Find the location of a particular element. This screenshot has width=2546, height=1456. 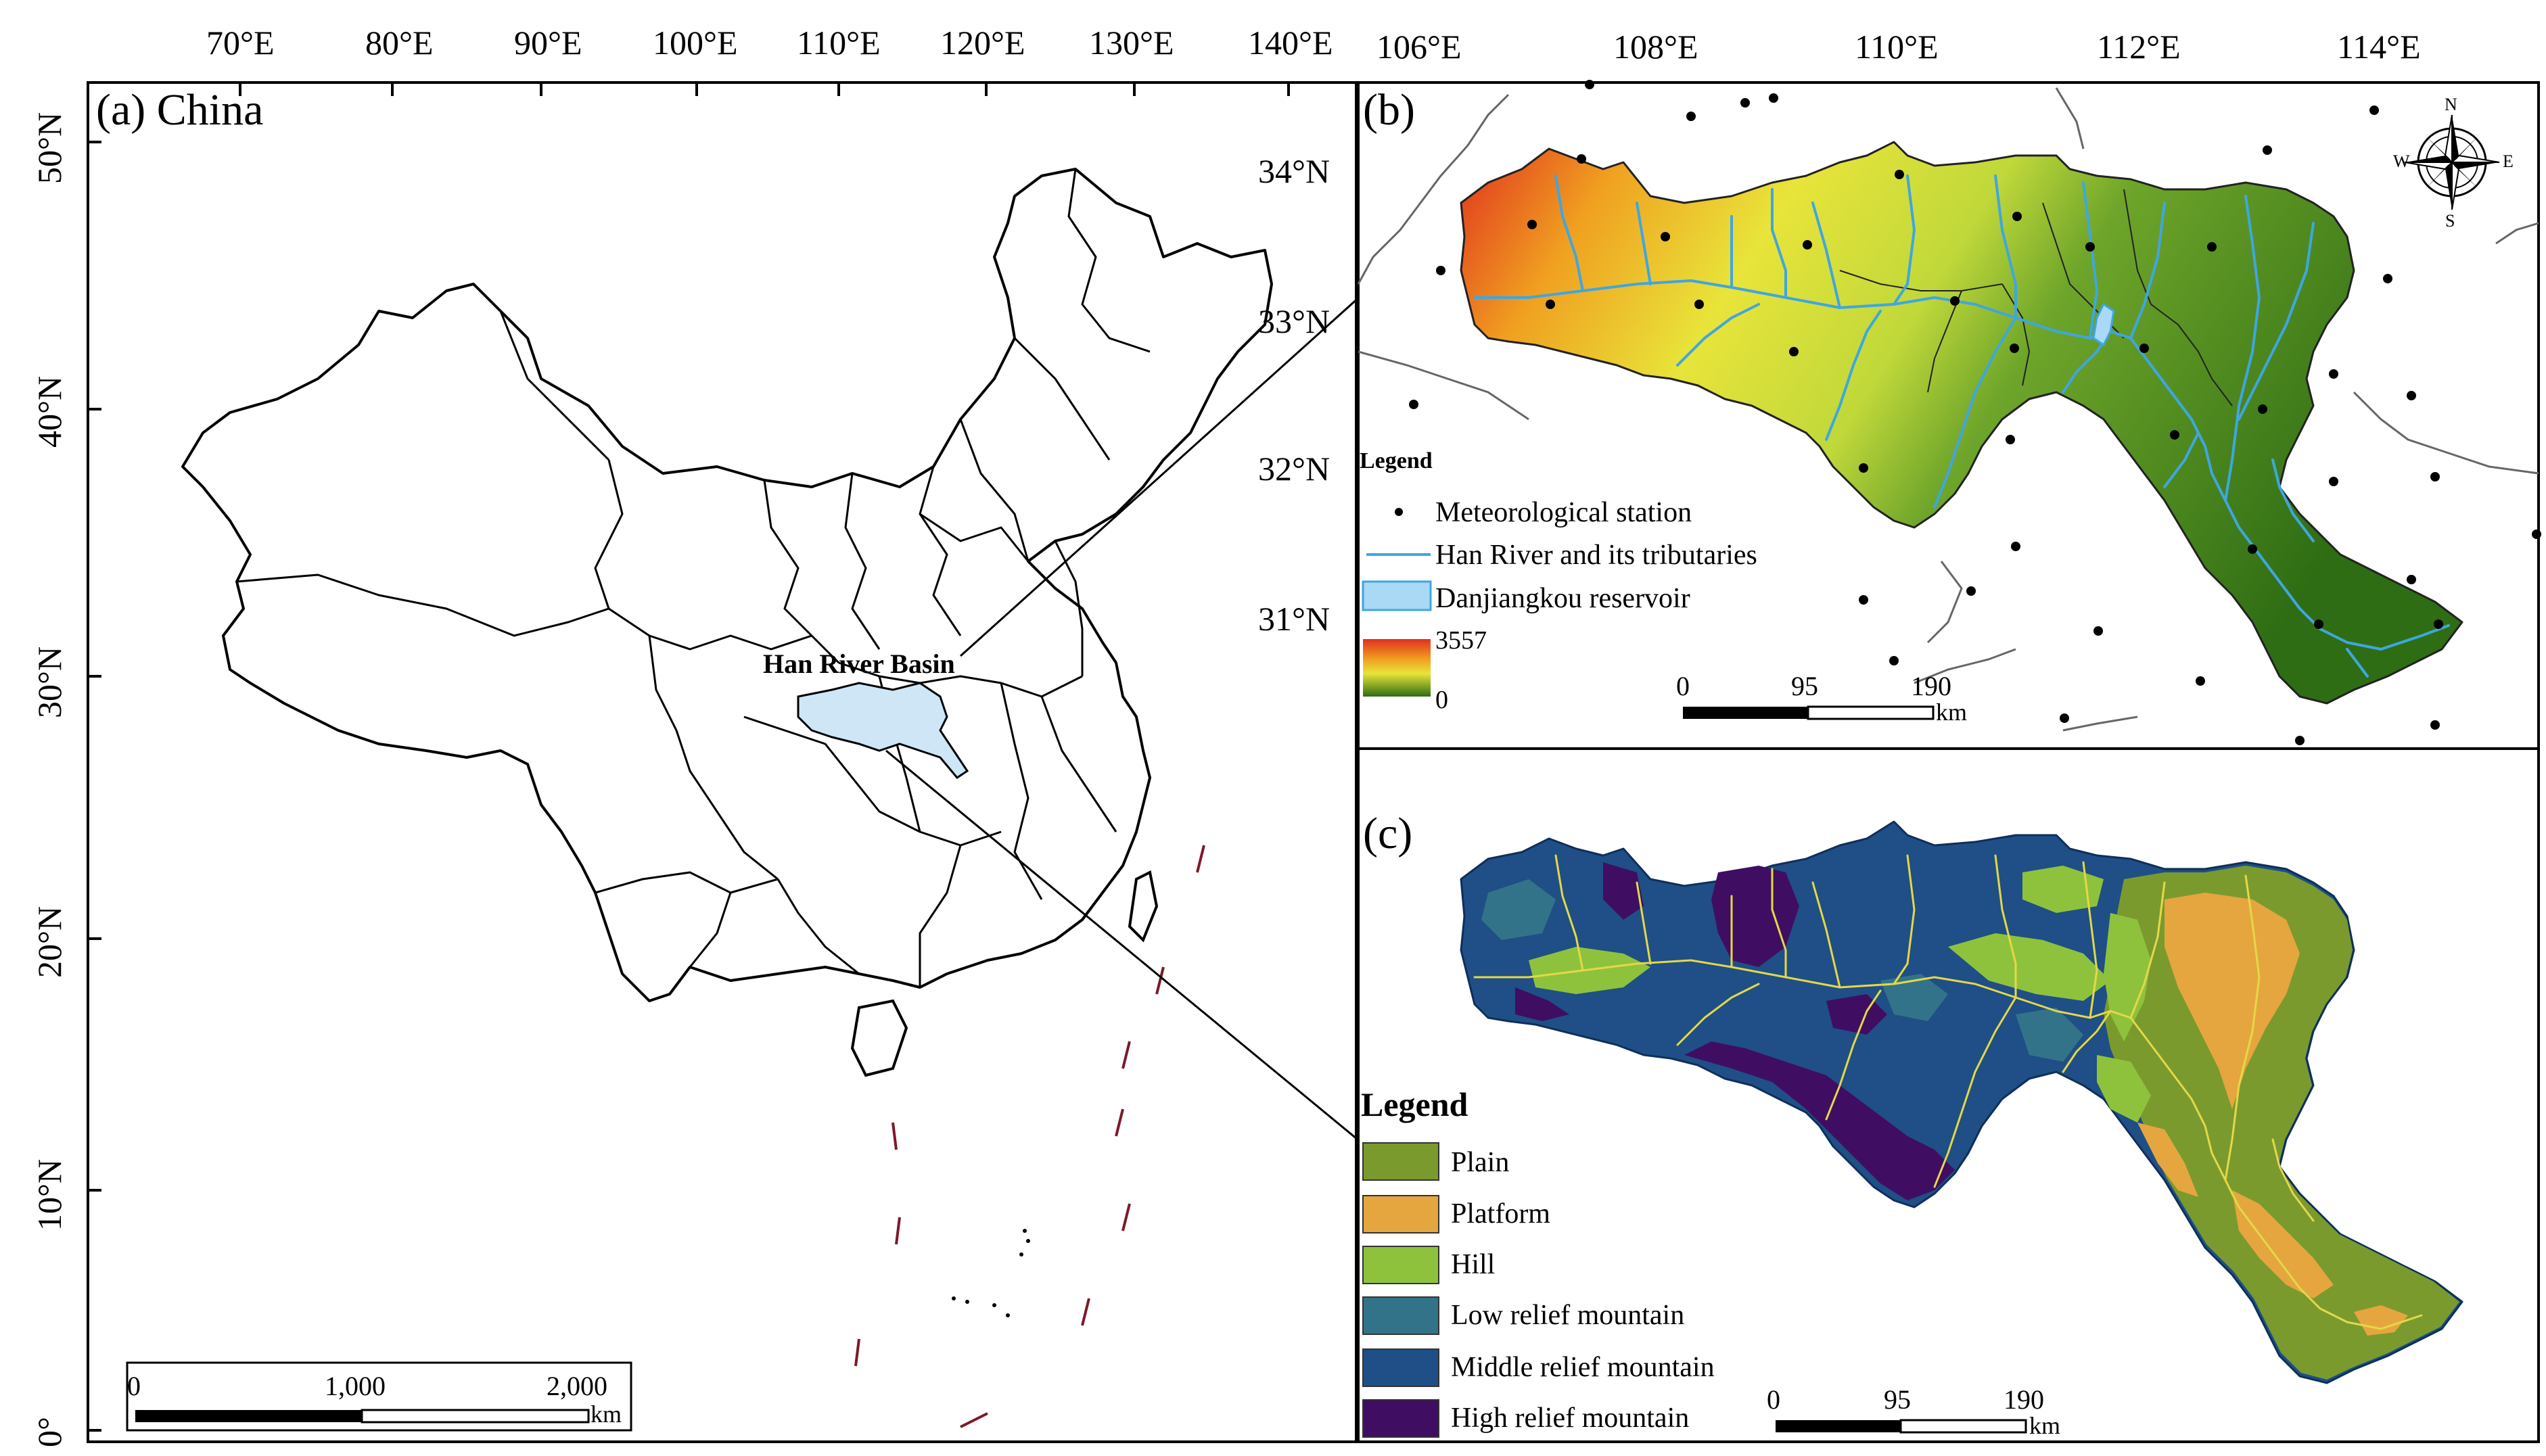

panel-b-scalebar-white is located at coordinates (1871, 712).